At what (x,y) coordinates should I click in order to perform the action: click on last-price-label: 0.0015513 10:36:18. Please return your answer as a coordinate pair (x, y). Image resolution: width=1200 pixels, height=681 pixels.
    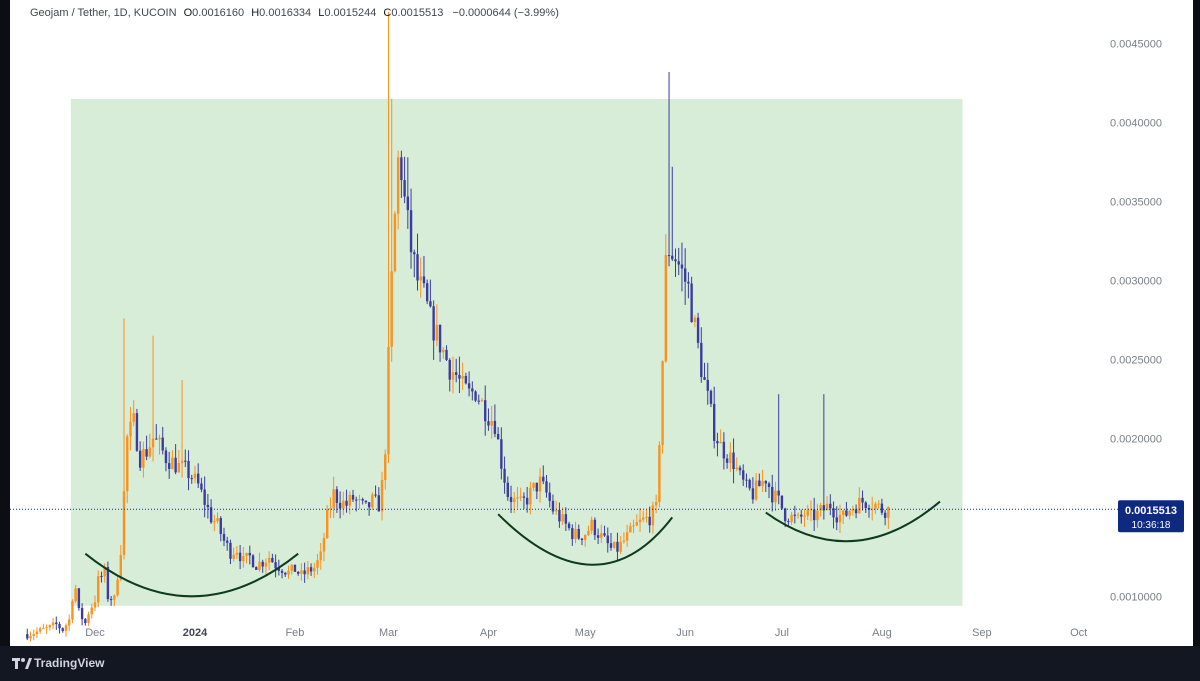
    Looking at the image, I should click on (1151, 516).